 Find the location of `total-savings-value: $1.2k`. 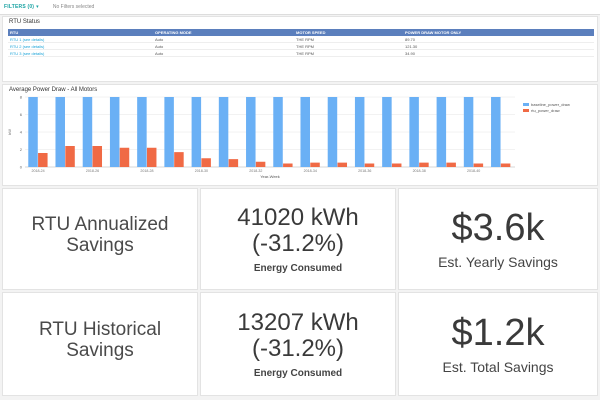

total-savings-value: $1.2k is located at coordinates (498, 333).